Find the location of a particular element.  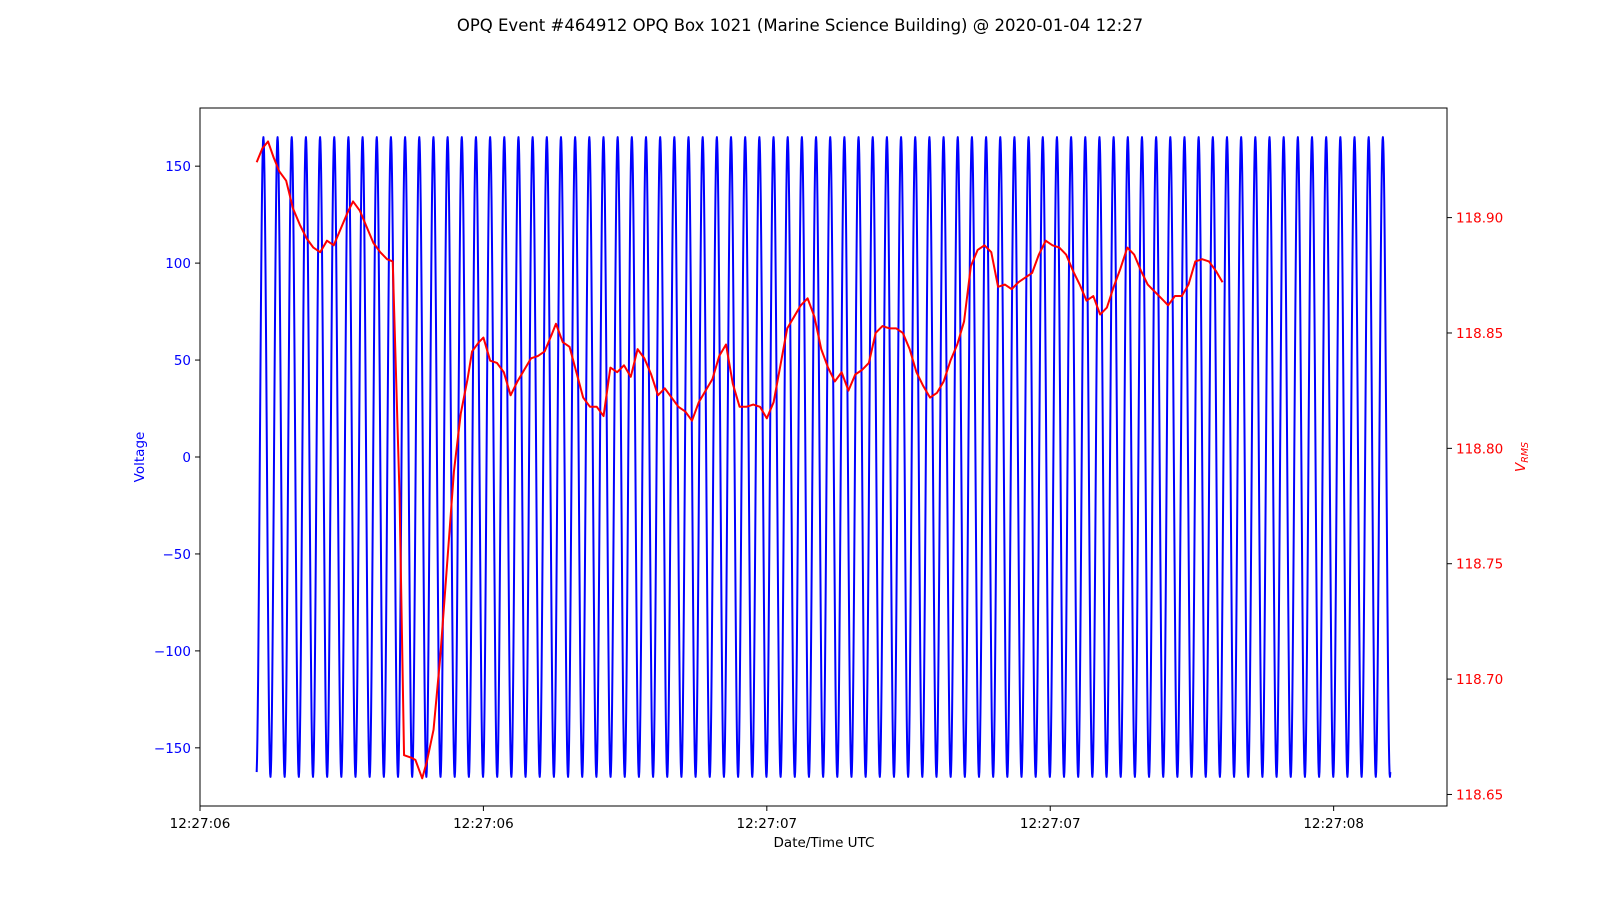

right-y-tick-label: 118.85 is located at coordinates (1479, 334).